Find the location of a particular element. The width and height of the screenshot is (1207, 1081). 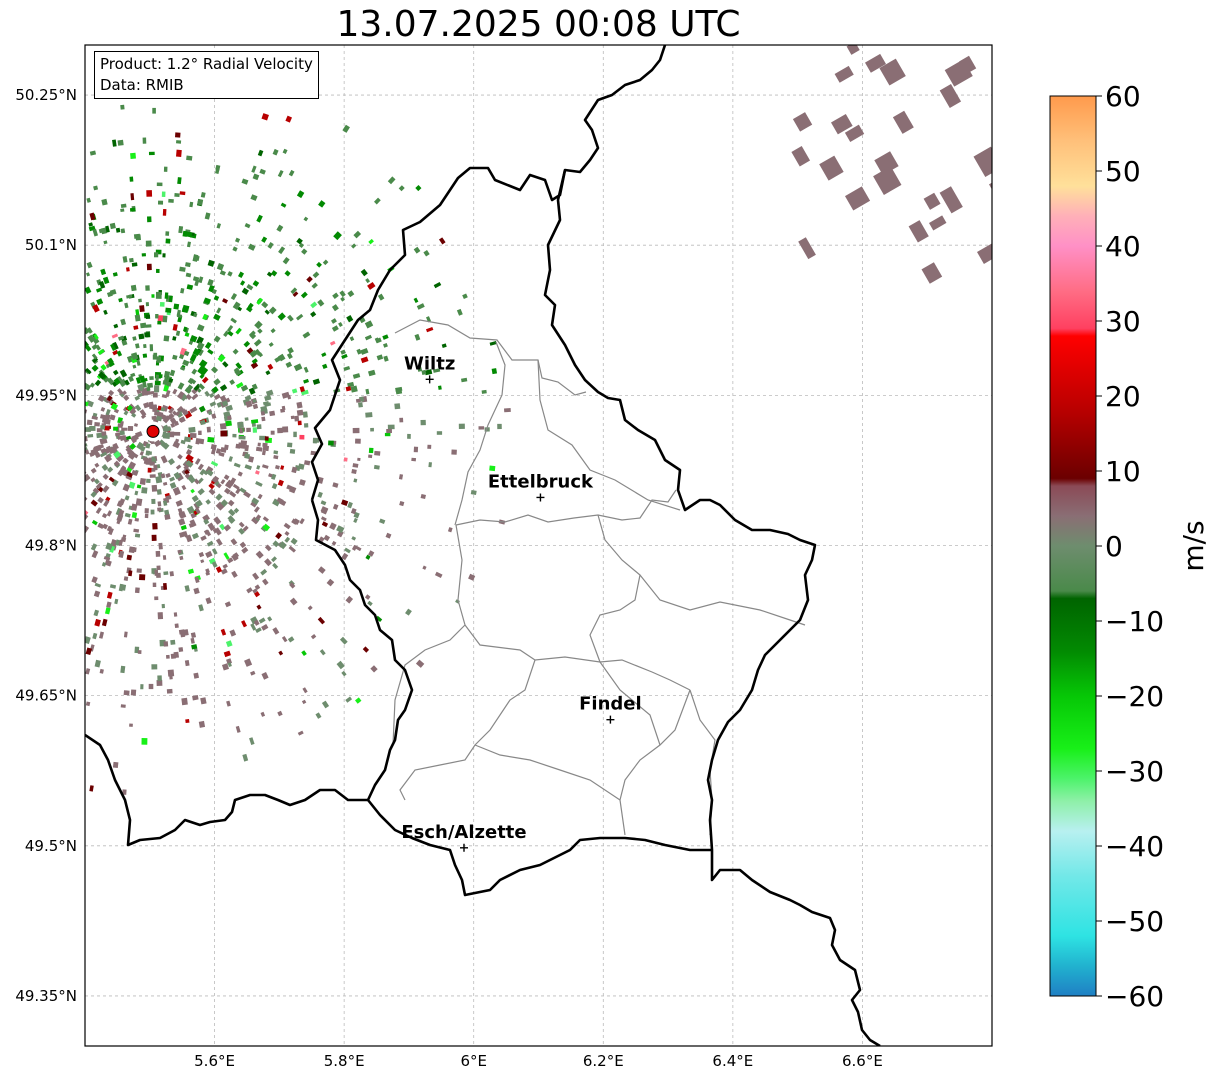

city-label: Esch/Alzette is located at coordinates (463, 832).